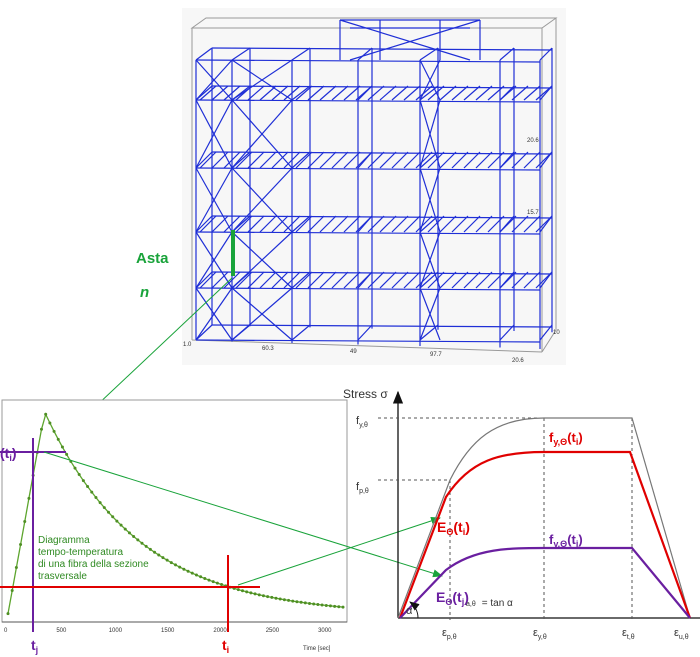 The width and height of the screenshot is (700, 657). Describe the element at coordinates (339, 551) in the screenshot. I see `ti-to-Eti-arrow` at that location.